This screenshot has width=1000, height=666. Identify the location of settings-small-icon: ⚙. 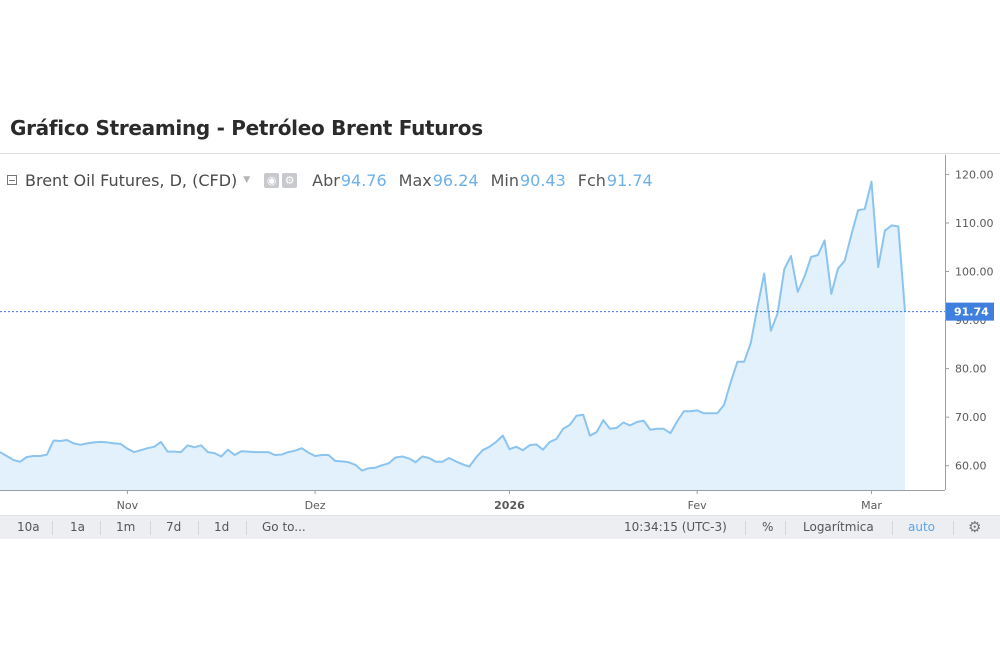
(290, 180).